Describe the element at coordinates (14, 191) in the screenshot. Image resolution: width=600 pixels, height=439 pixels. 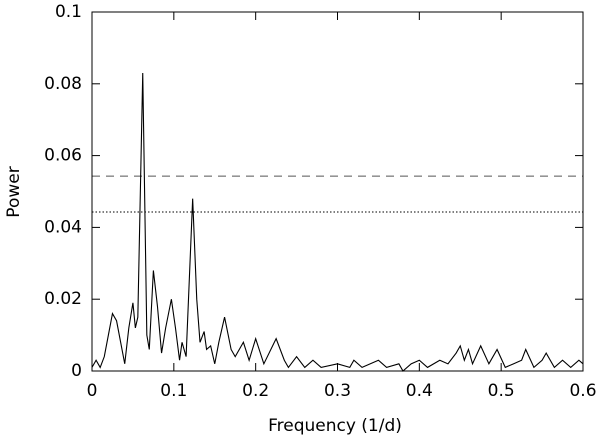
I see `y-axis-label: Power` at that location.